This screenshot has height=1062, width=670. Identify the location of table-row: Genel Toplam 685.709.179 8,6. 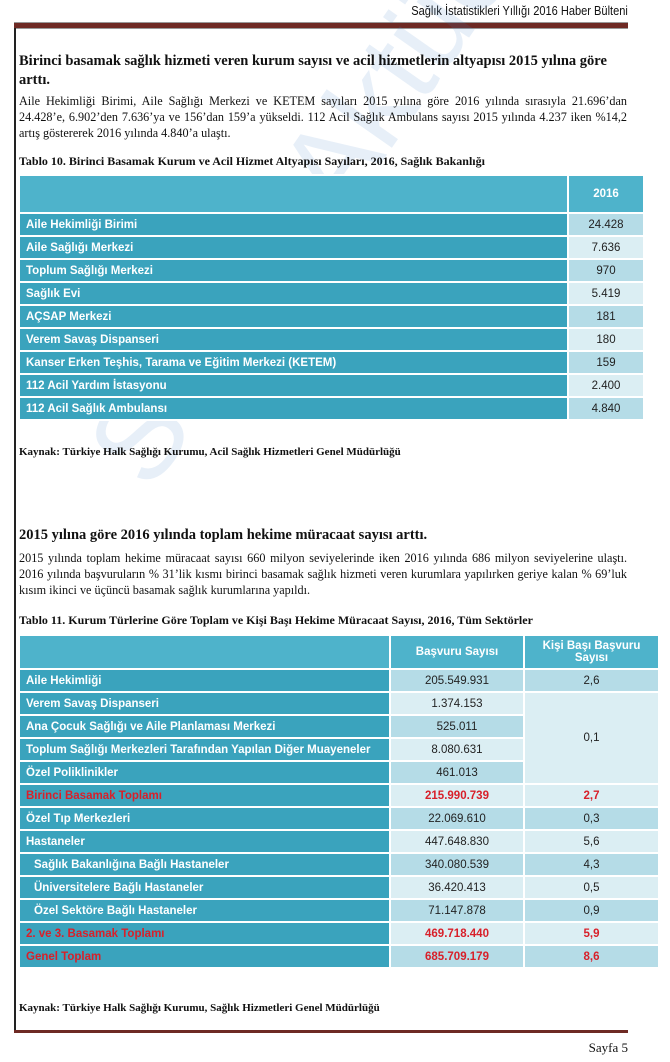
(339, 956).